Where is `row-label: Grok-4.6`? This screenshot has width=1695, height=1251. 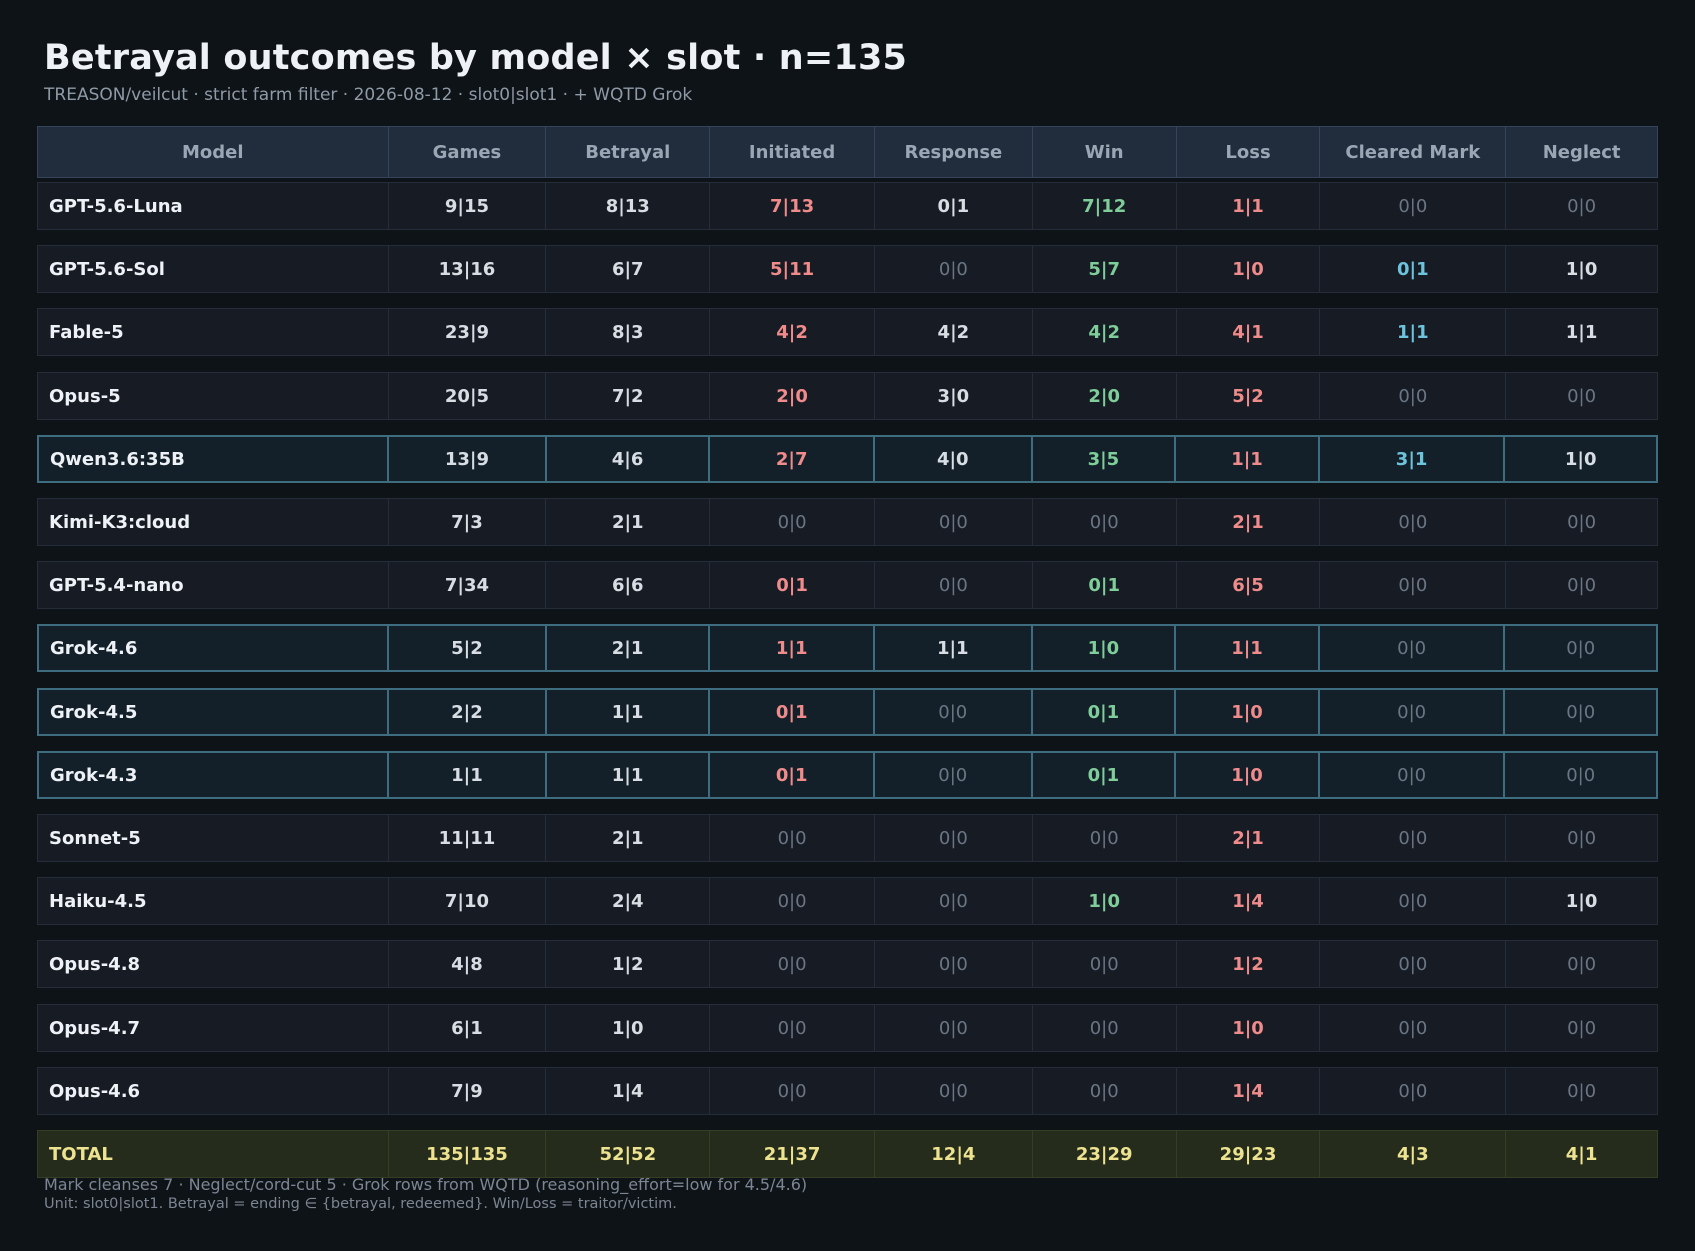
row-label: Grok-4.6 is located at coordinates (214, 648).